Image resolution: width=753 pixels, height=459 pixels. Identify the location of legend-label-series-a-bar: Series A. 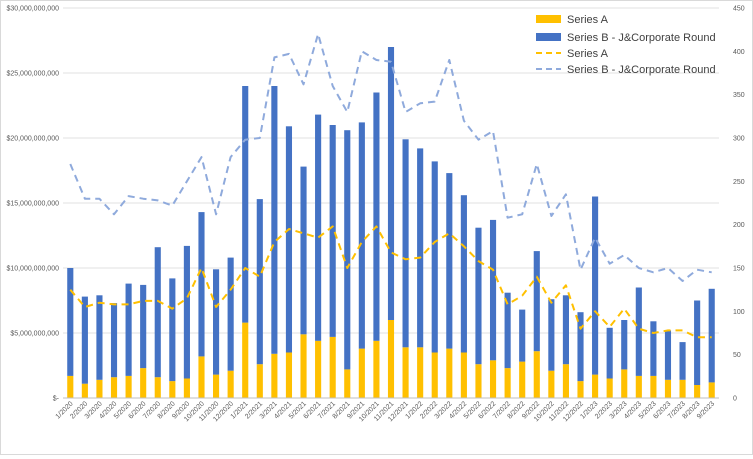
(588, 20).